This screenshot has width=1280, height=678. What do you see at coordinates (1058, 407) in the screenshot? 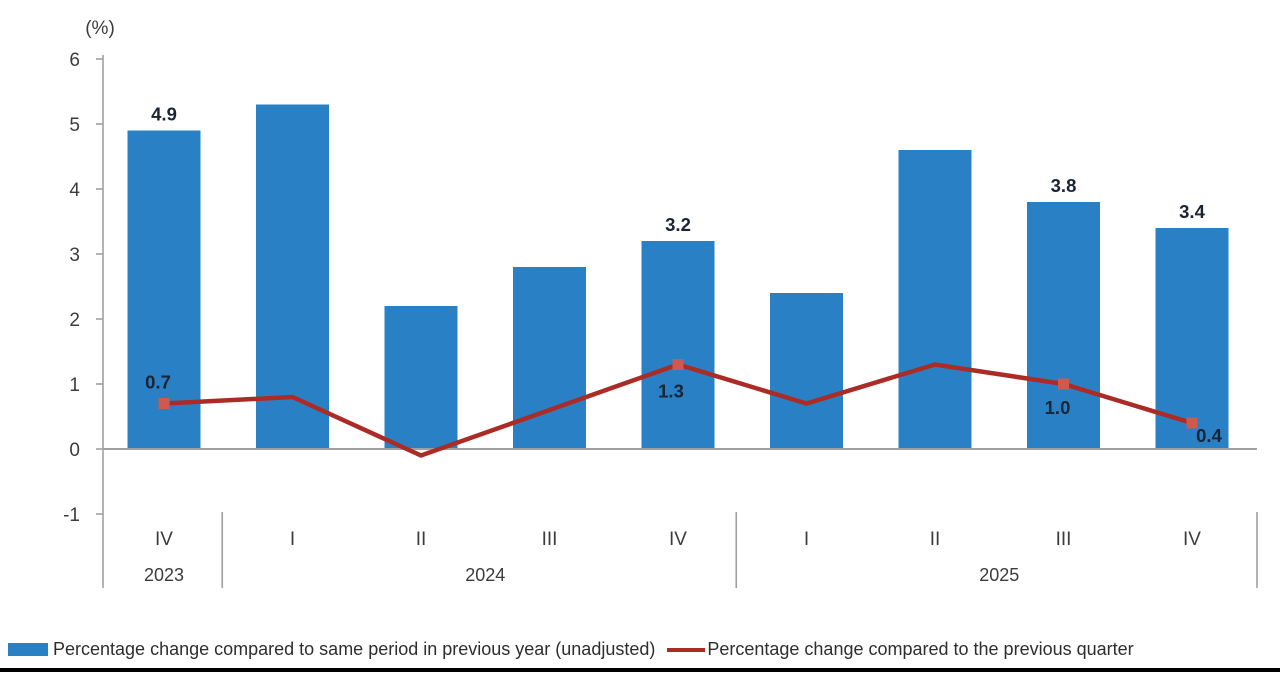
I see `line-value-label: 1.0` at bounding box center [1058, 407].